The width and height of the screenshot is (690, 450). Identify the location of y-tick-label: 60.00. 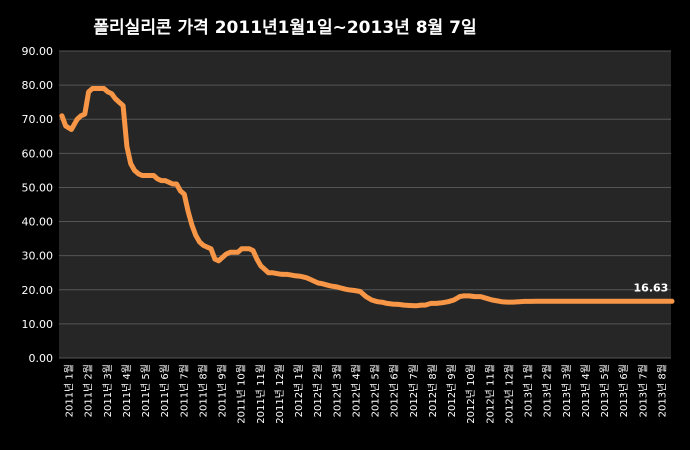
(38, 153).